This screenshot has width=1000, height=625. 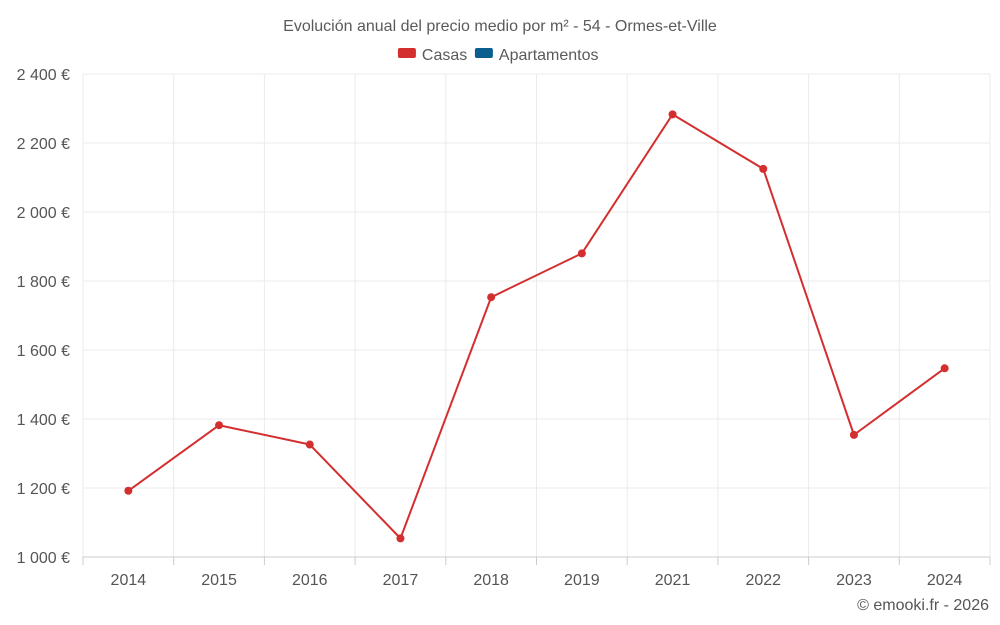 I want to click on legend-label: Casas, so click(x=444, y=55).